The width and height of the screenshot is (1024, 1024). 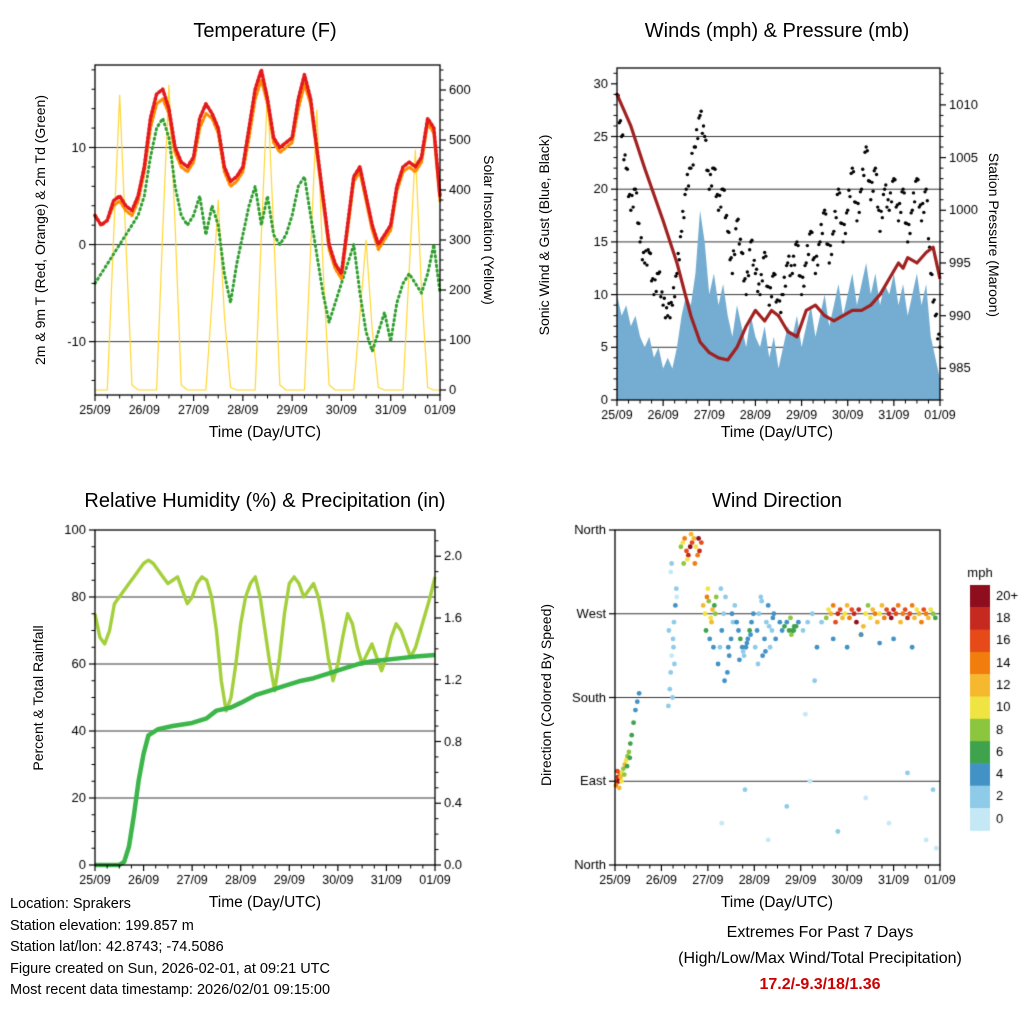 What do you see at coordinates (265, 432) in the screenshot?
I see `temperature-x-axis-label: Time (Day/UTC)` at bounding box center [265, 432].